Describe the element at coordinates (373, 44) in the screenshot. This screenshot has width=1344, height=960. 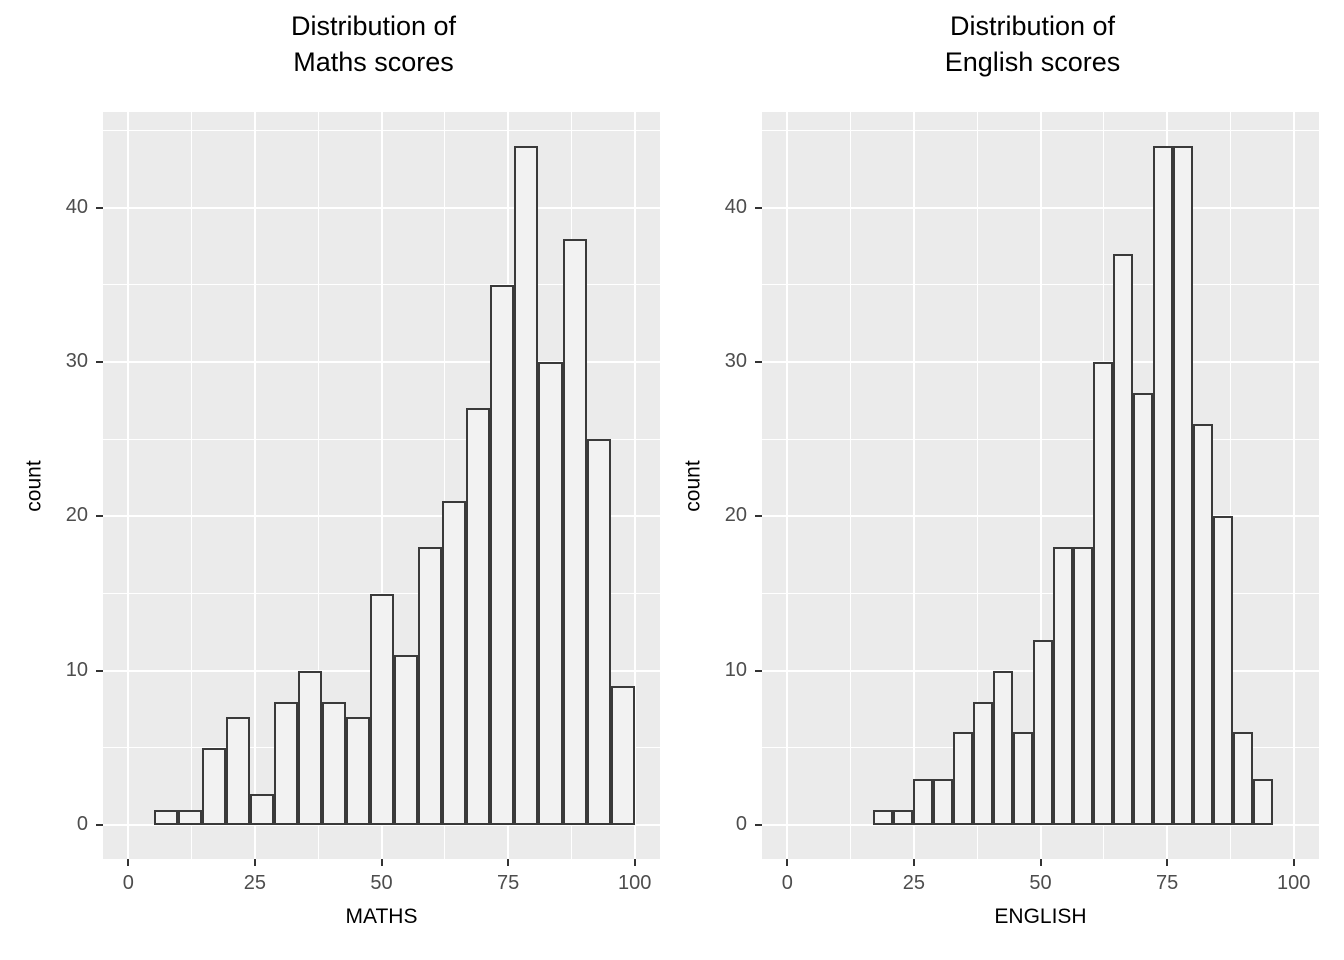
I see `chart-title: Distribution of Maths scores` at that location.